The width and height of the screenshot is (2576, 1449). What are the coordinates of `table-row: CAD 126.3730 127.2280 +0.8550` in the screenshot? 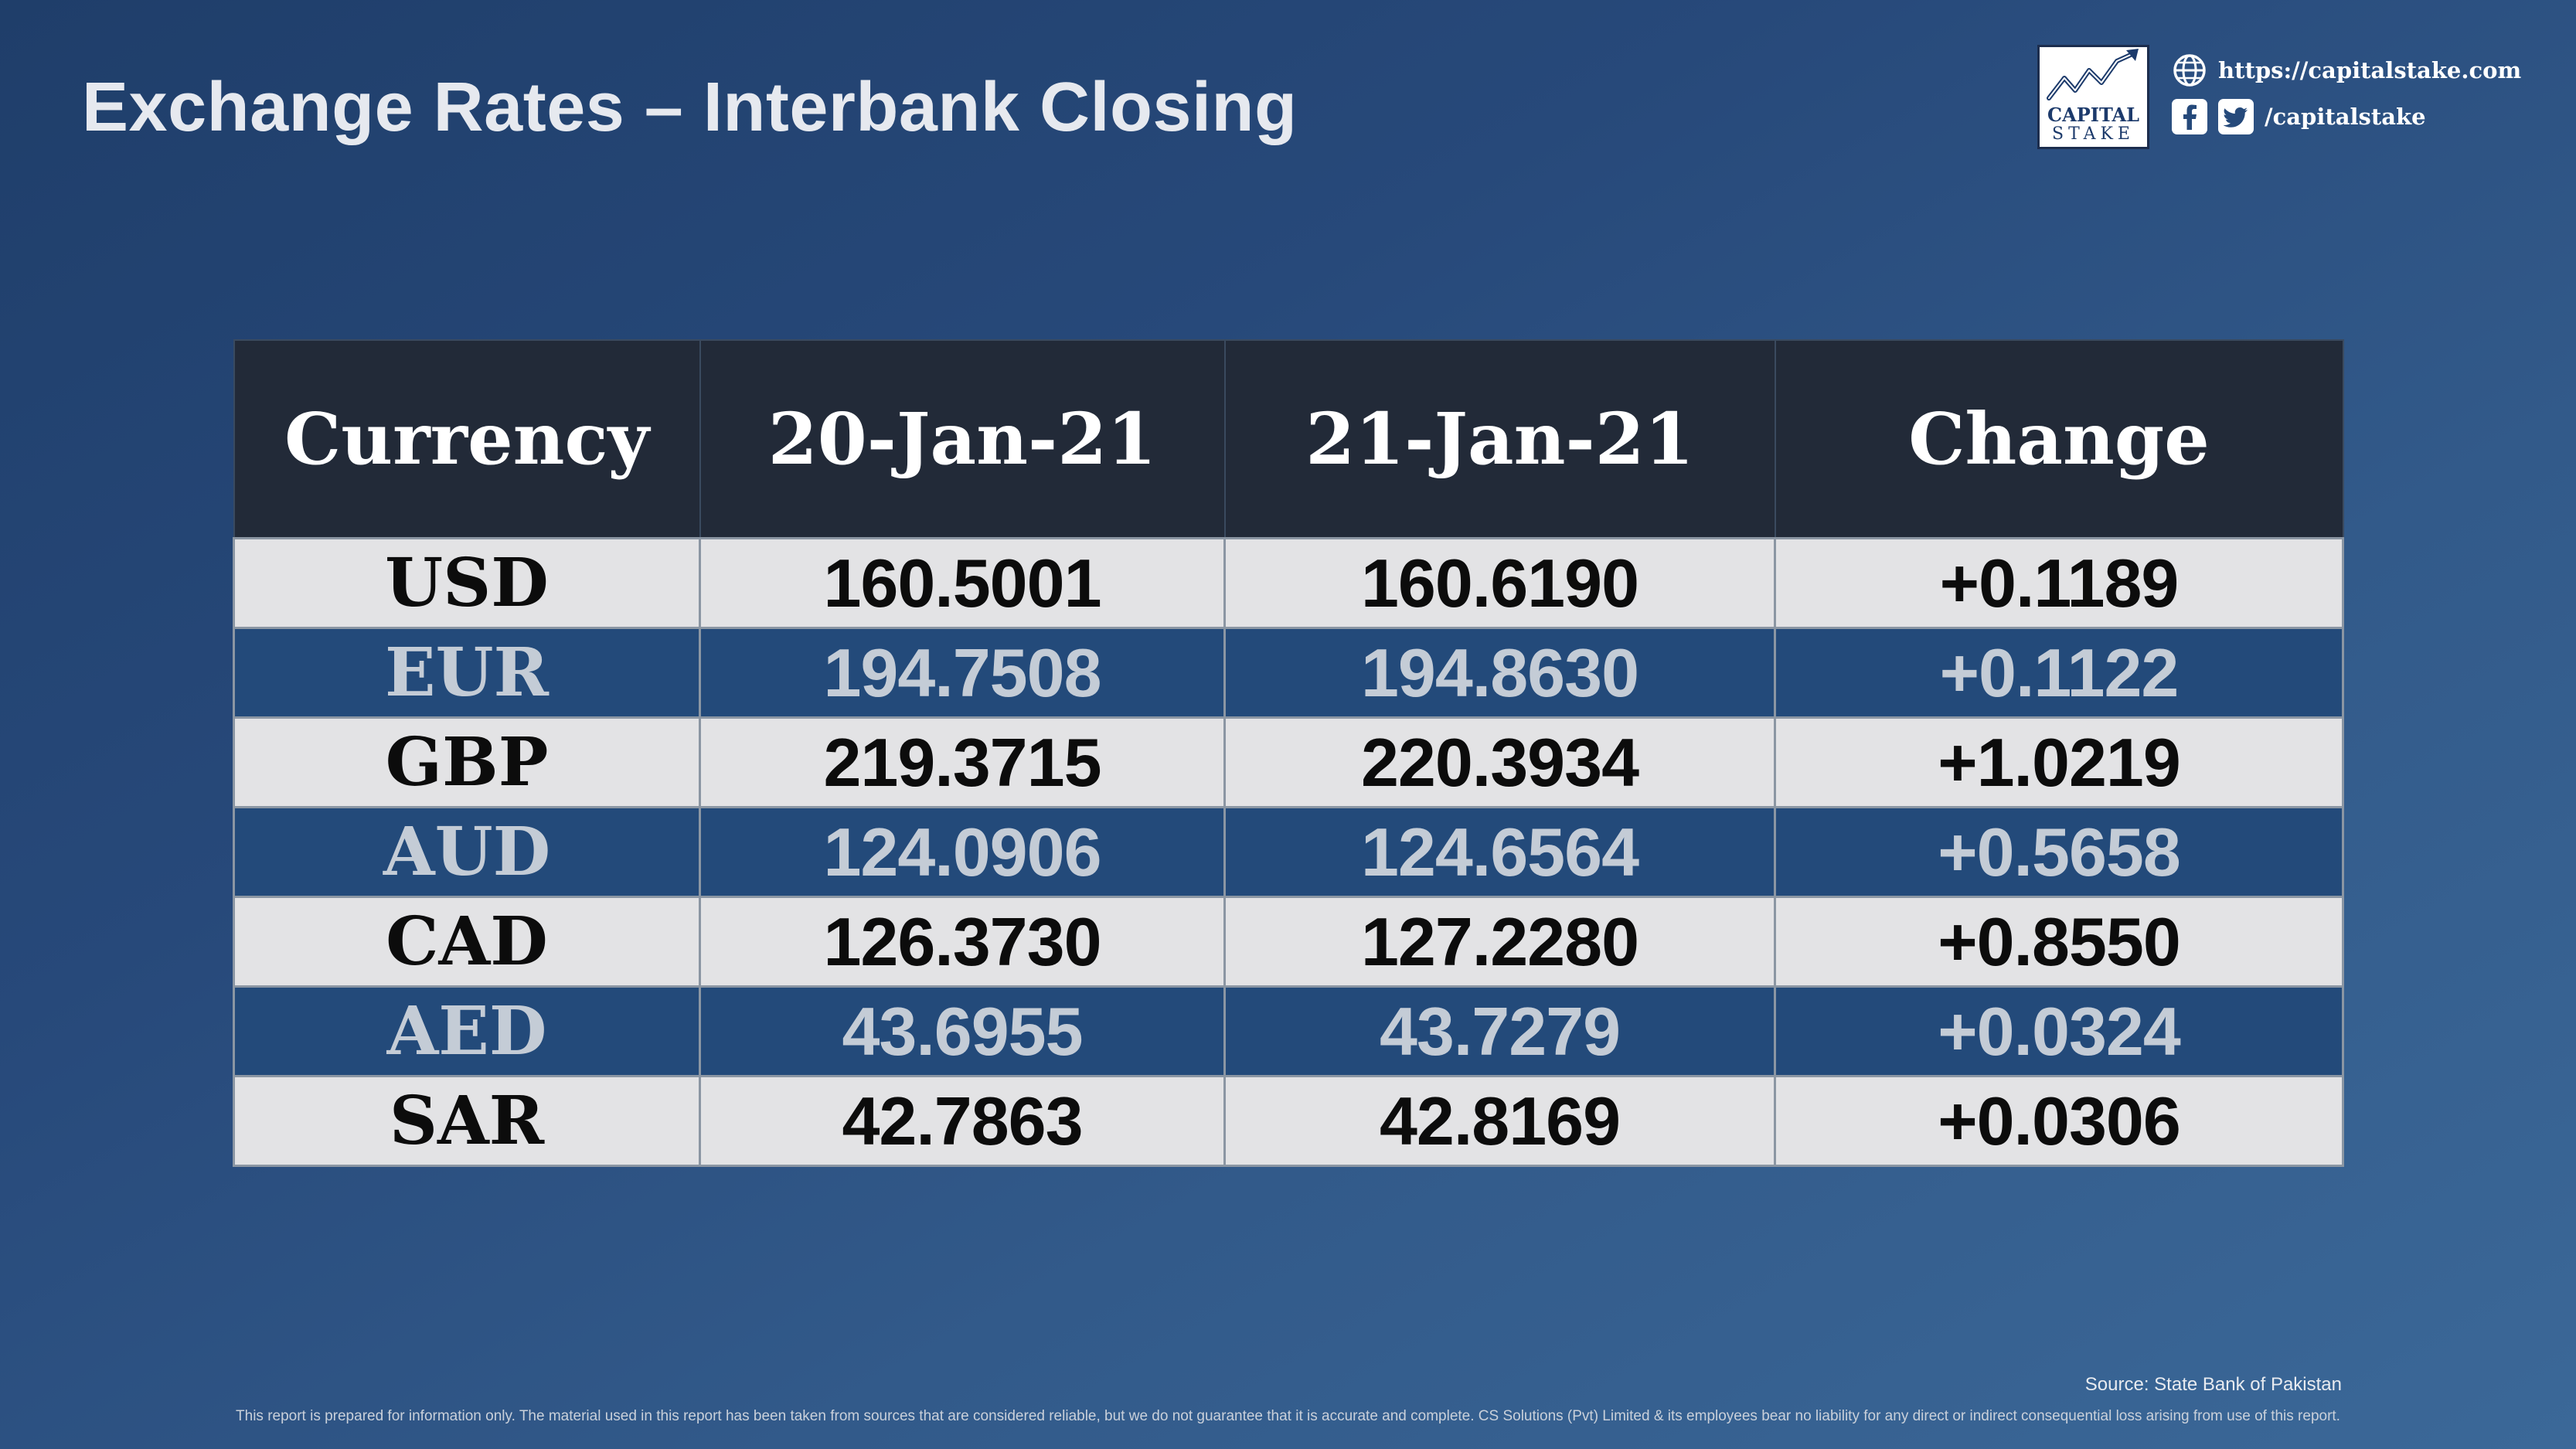 It's located at (1288, 942).